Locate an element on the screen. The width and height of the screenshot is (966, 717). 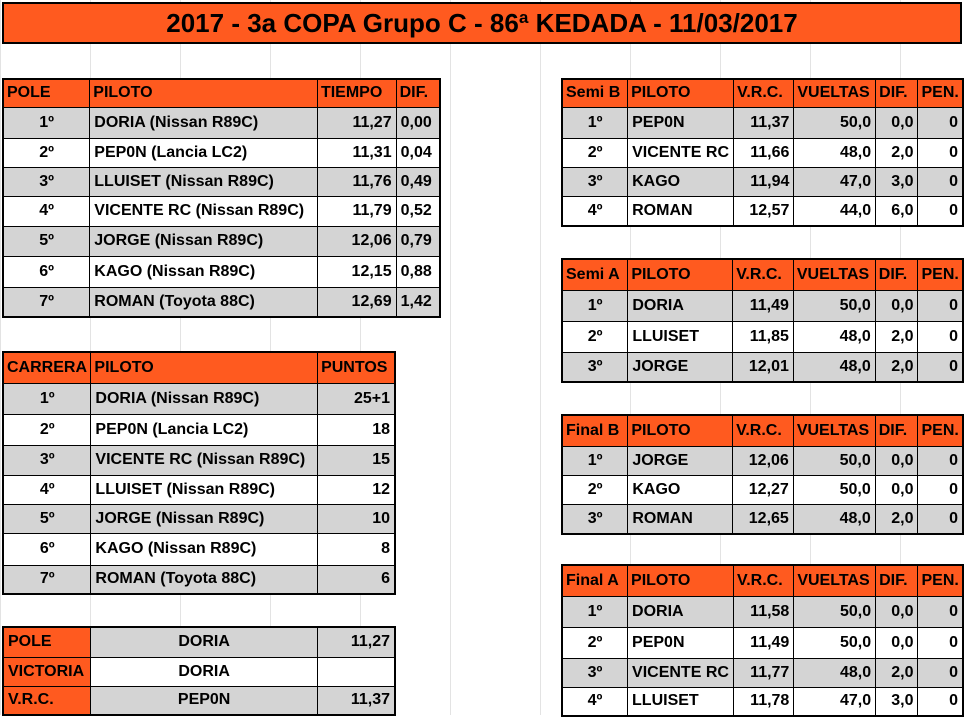
pole-header-pos: POLE is located at coordinates (46, 93).